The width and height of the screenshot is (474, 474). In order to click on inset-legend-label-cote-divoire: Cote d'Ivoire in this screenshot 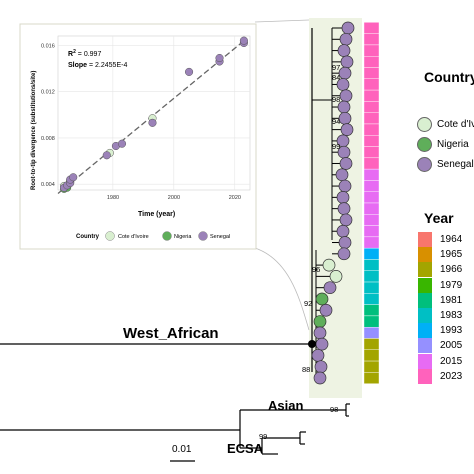, I will do `click(133, 237)`.